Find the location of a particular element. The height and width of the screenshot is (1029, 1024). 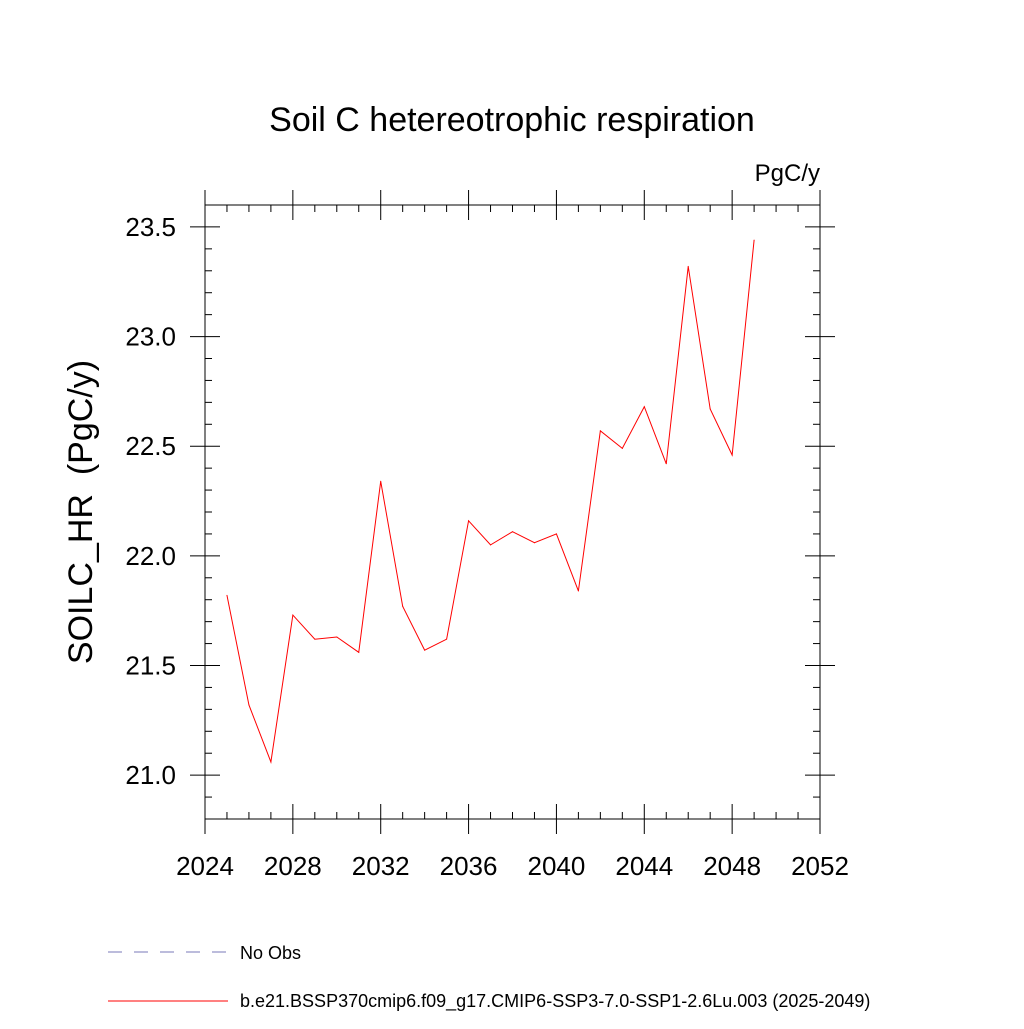

y-tick-label: 21.5 is located at coordinates (150, 666).